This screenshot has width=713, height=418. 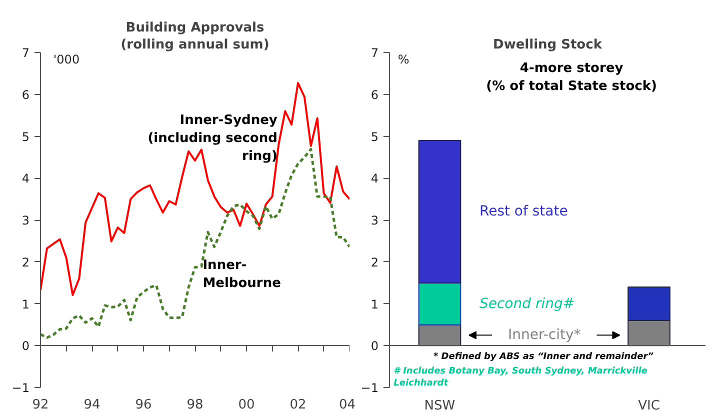 What do you see at coordinates (195, 405) in the screenshot?
I see `x-tick-label: 98` at bounding box center [195, 405].